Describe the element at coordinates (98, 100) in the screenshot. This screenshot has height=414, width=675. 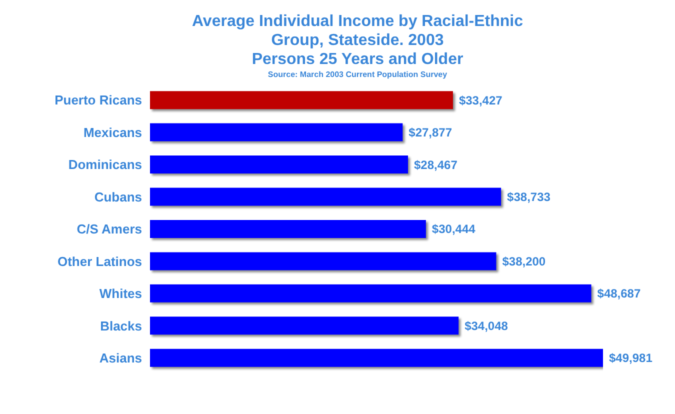
I see `y-tick-label: Puerto Ricans` at that location.